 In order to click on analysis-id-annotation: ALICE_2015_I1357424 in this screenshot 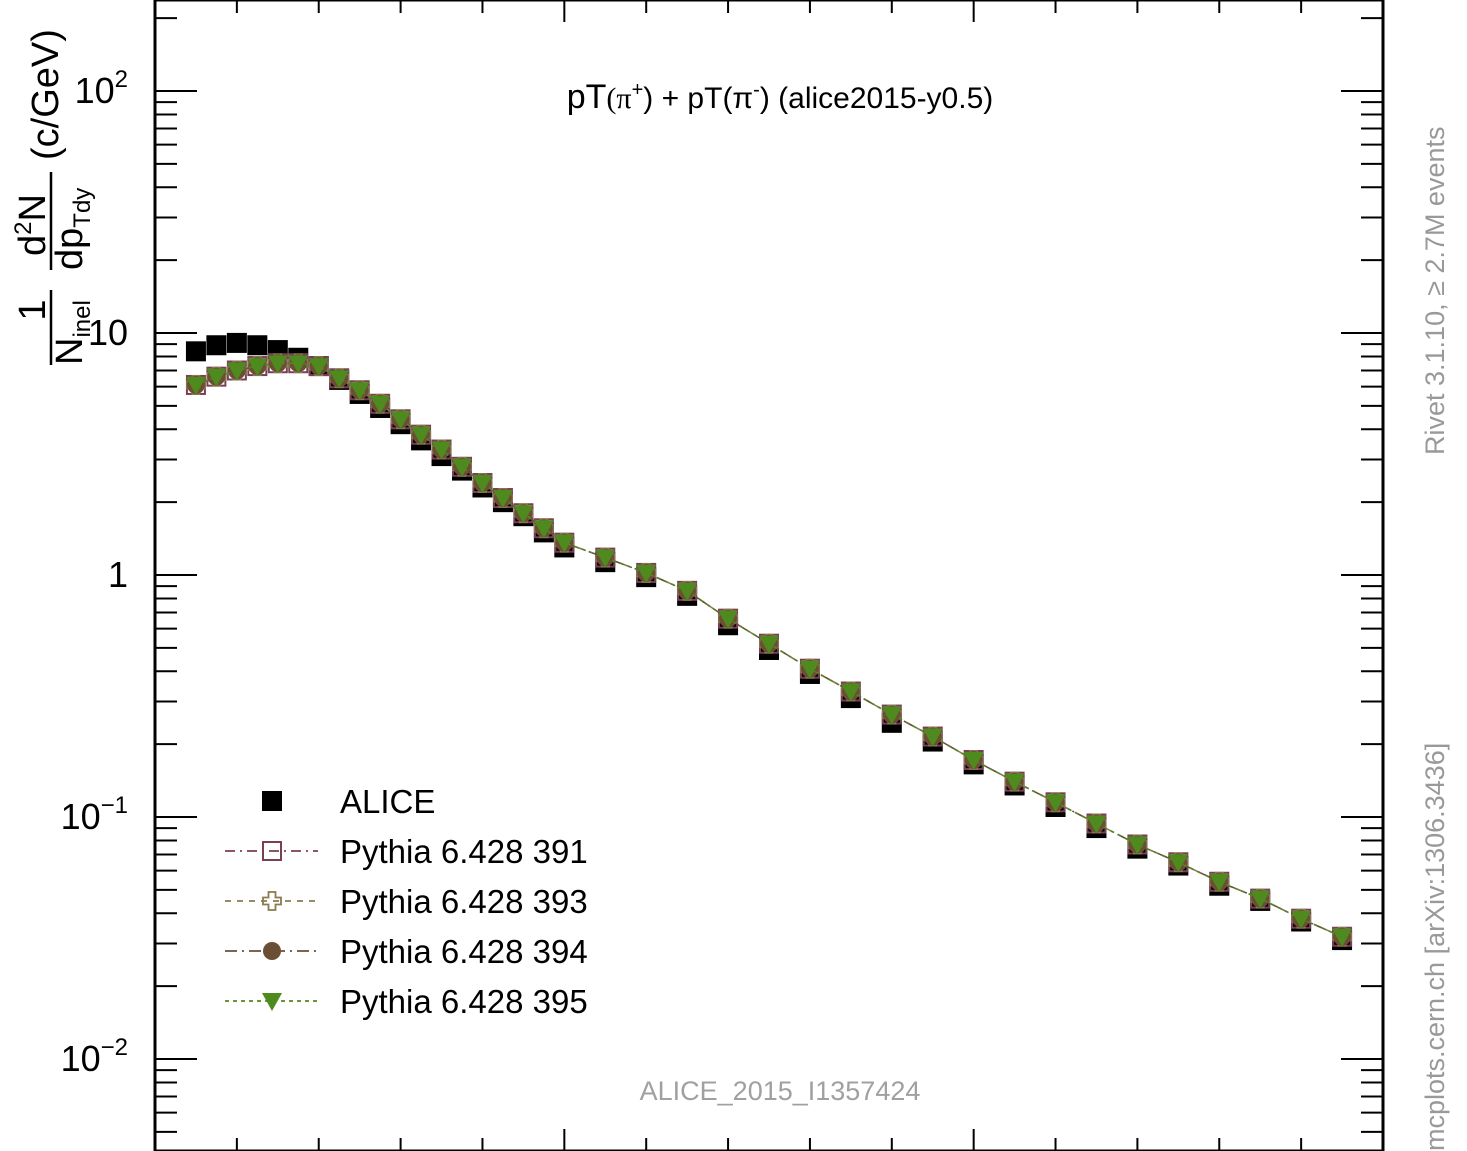, I will do `click(780, 1091)`.